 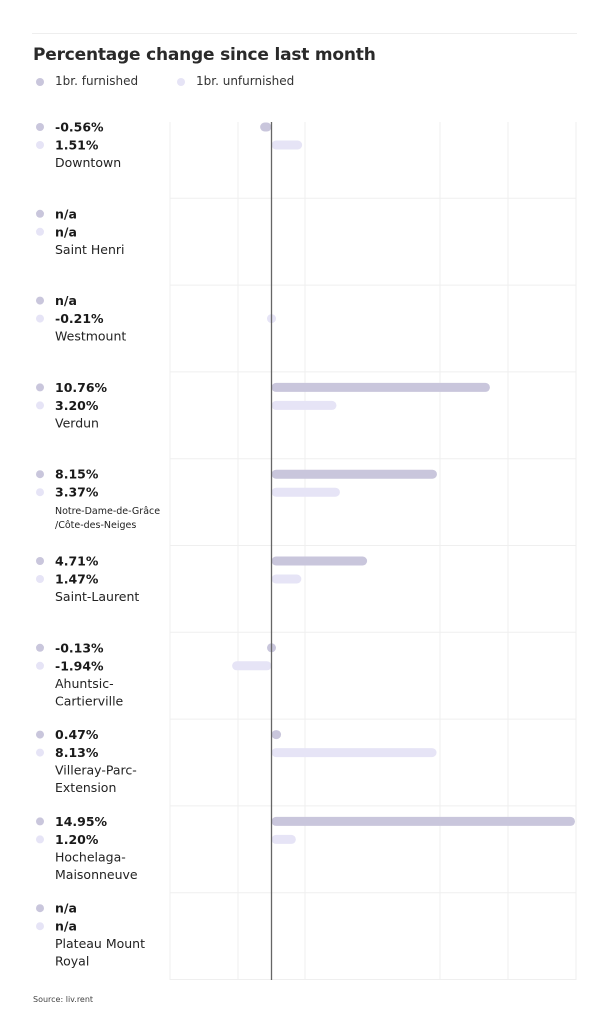 I want to click on source-note: Source: liv.rent, so click(x=63, y=999).